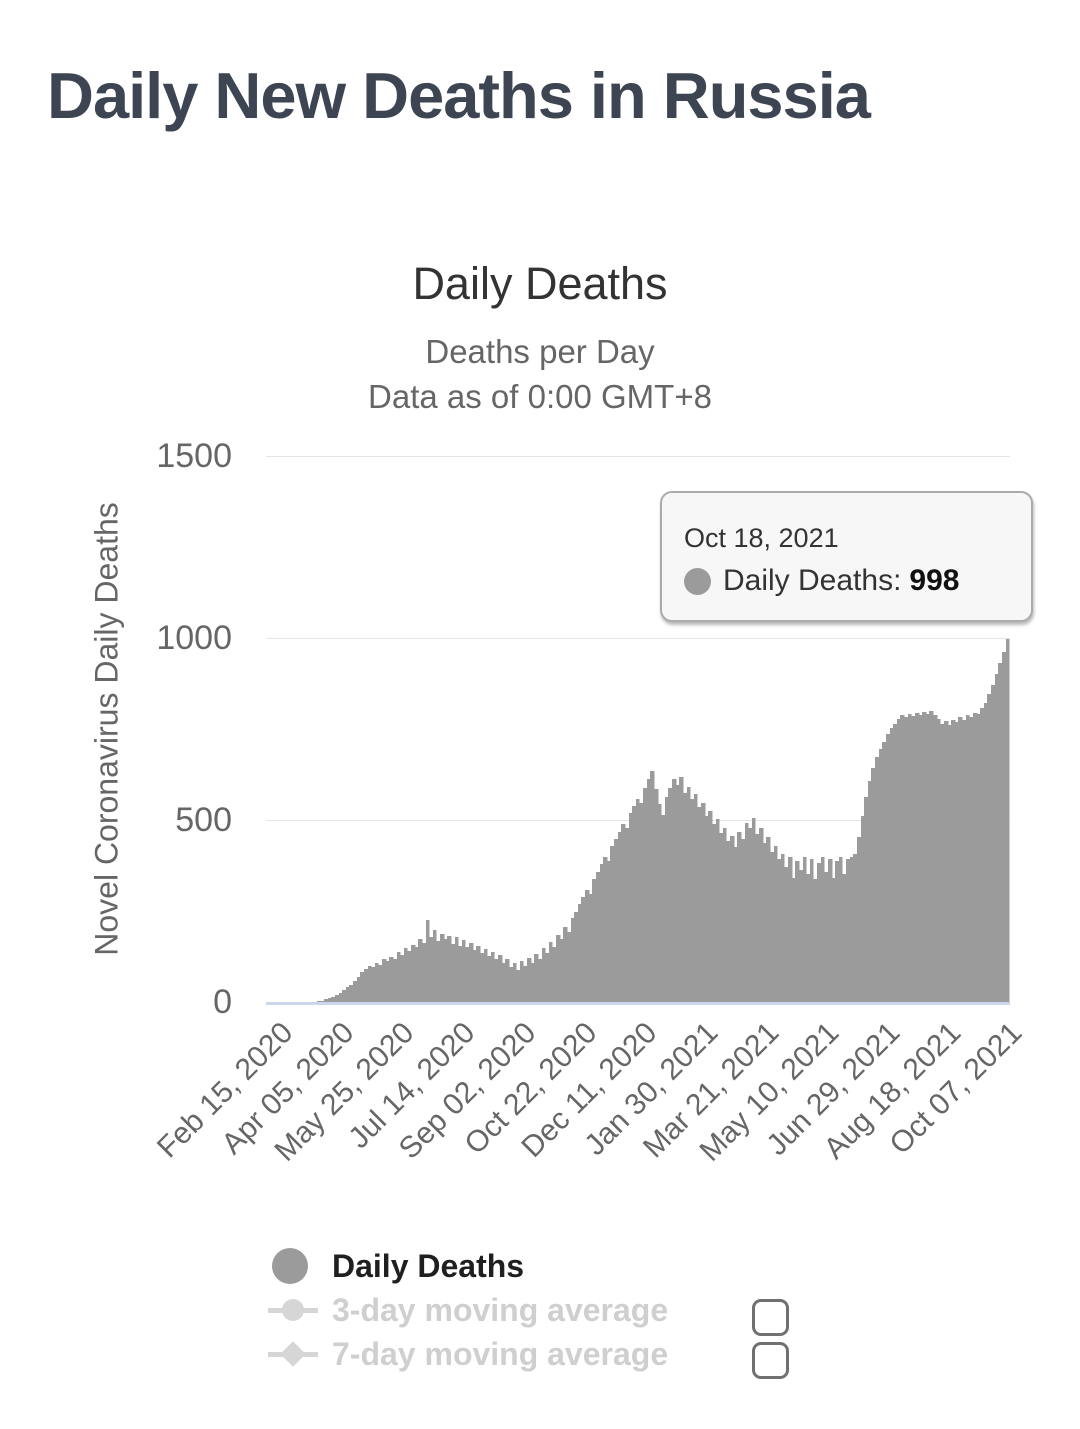 The width and height of the screenshot is (1080, 1429). I want to click on legend-item-3day-average: 3-day moving average, so click(468, 1310).